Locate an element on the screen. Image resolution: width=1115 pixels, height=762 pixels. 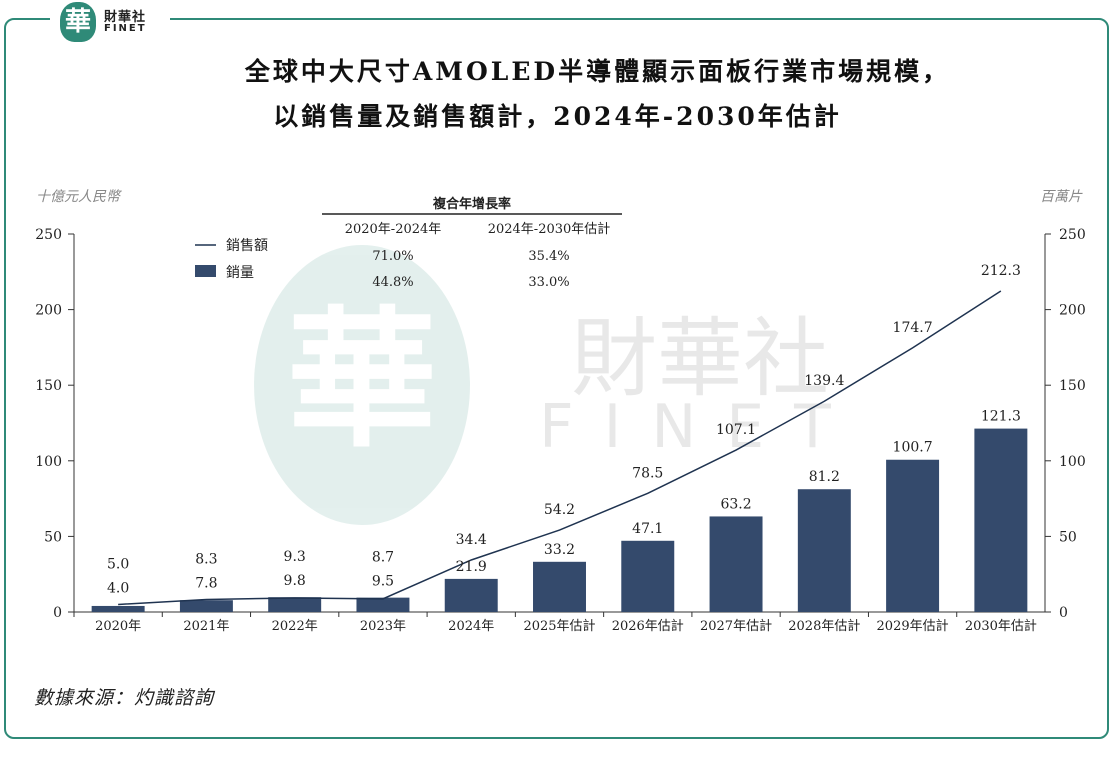
volume-value-label: 121.3 is located at coordinates (1001, 417).